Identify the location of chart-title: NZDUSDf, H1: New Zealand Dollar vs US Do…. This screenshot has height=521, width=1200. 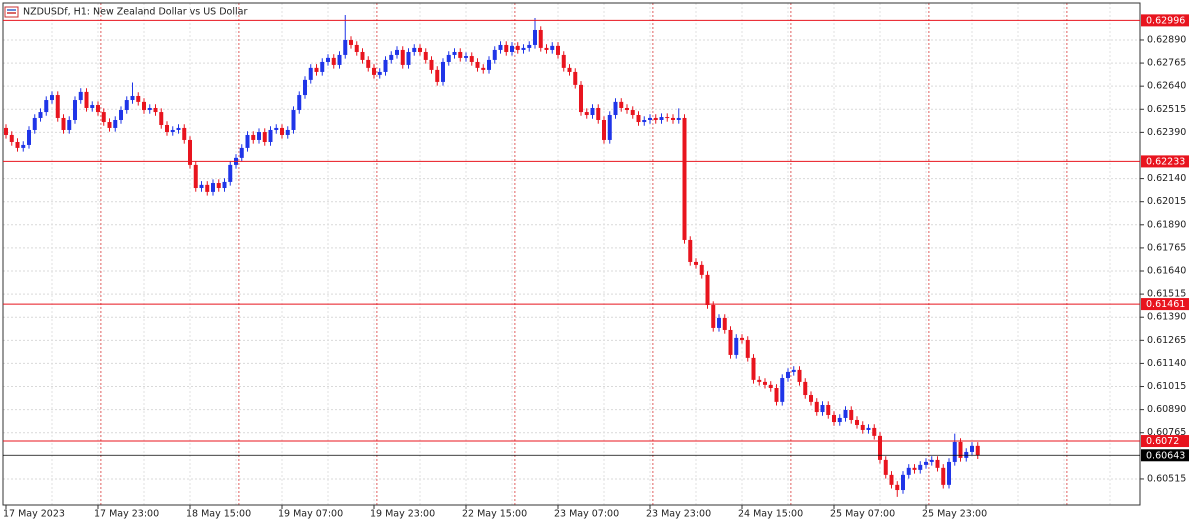
(135, 12).